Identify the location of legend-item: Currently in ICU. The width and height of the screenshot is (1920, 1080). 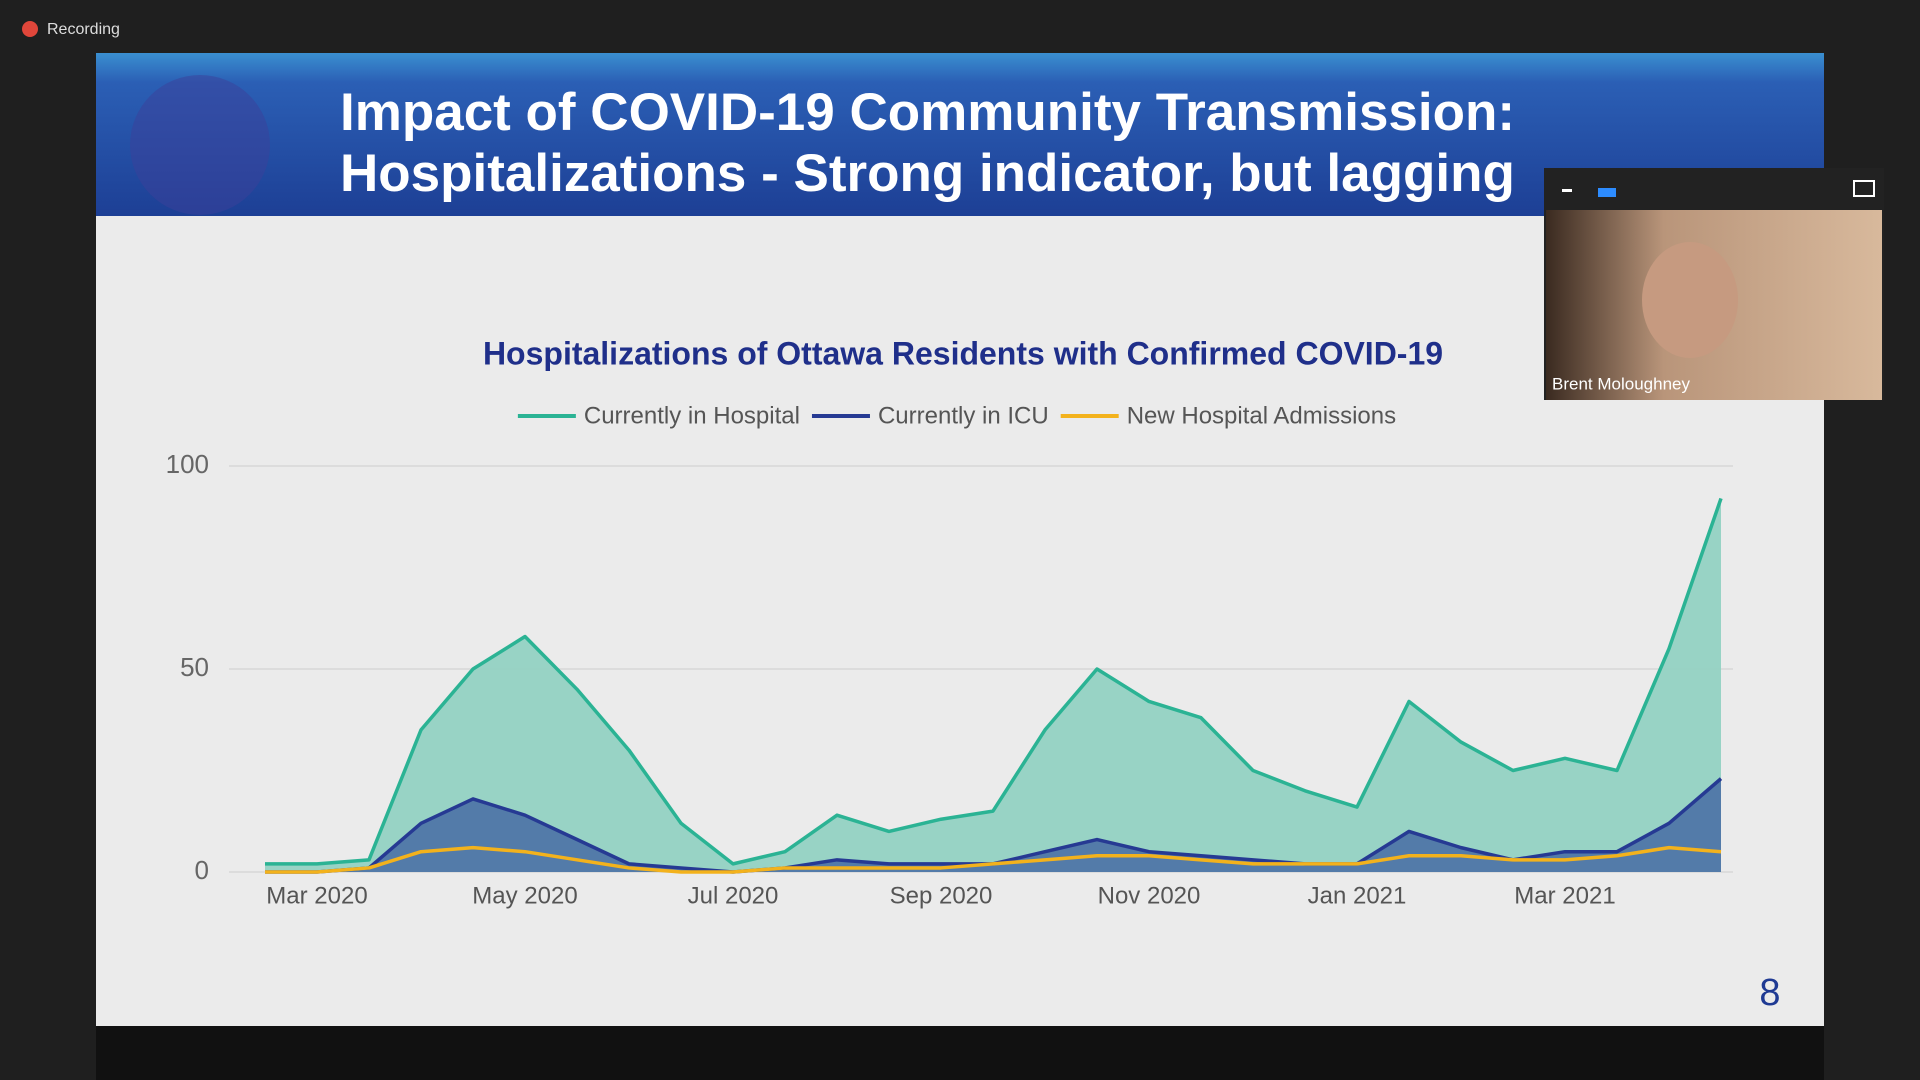
(930, 415).